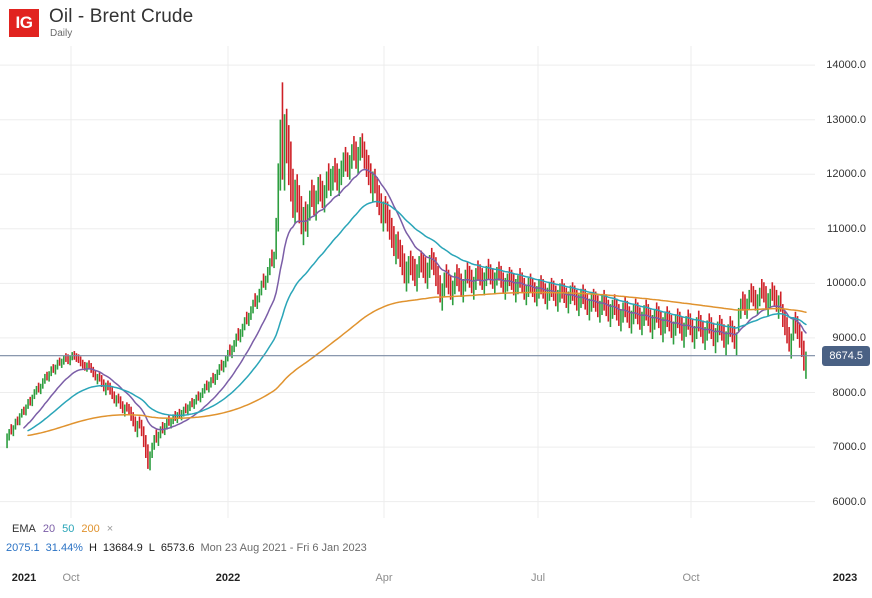 The image size is (872, 598). What do you see at coordinates (849, 392) in the screenshot?
I see `y-axis-tick-label: 8000.0` at bounding box center [849, 392].